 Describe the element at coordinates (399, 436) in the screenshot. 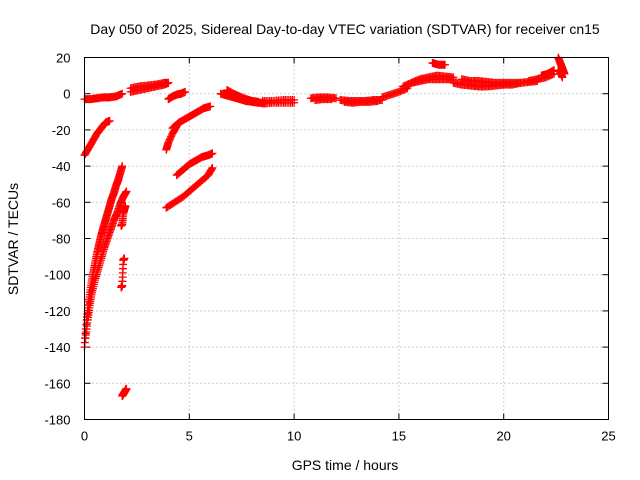

I see `x-tick-label: 15` at that location.